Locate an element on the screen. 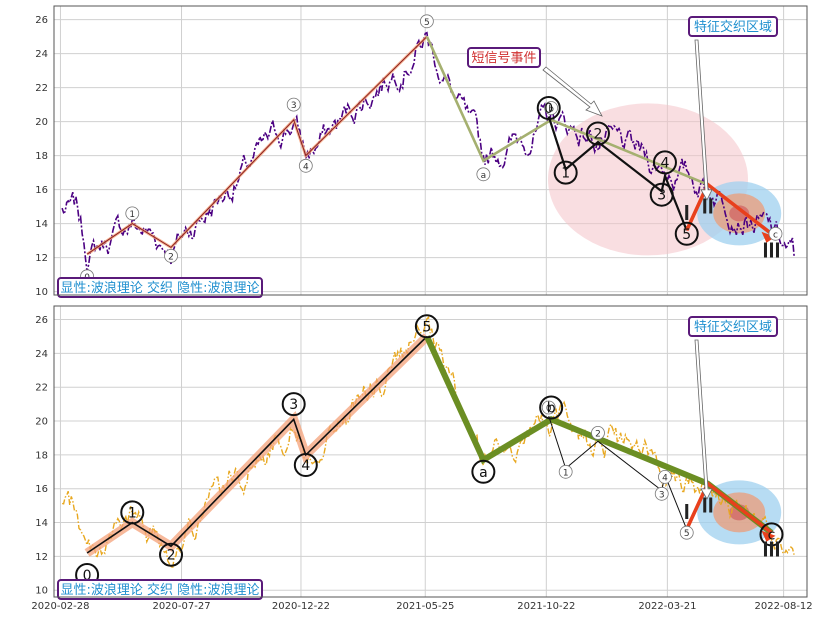  x-tick-label-4: 2021-10-22 is located at coordinates (546, 606).